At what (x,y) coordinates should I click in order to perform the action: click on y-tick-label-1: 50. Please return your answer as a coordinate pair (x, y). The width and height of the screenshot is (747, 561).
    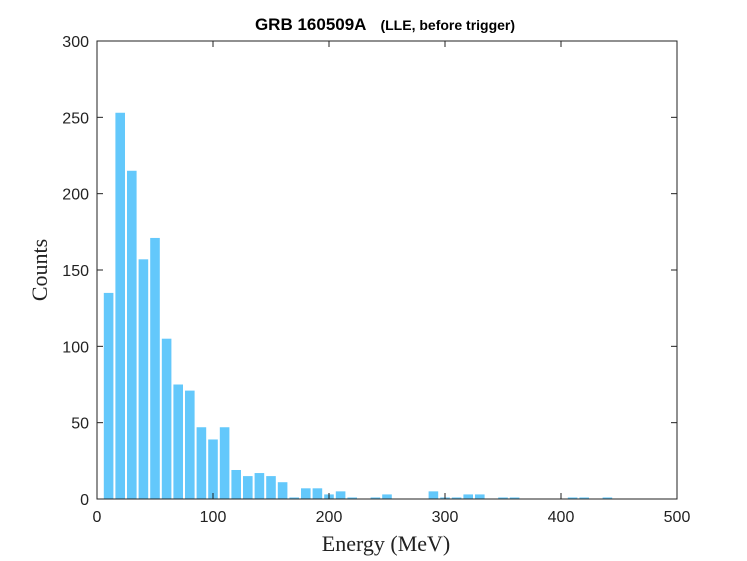
    Looking at the image, I should click on (80, 424).